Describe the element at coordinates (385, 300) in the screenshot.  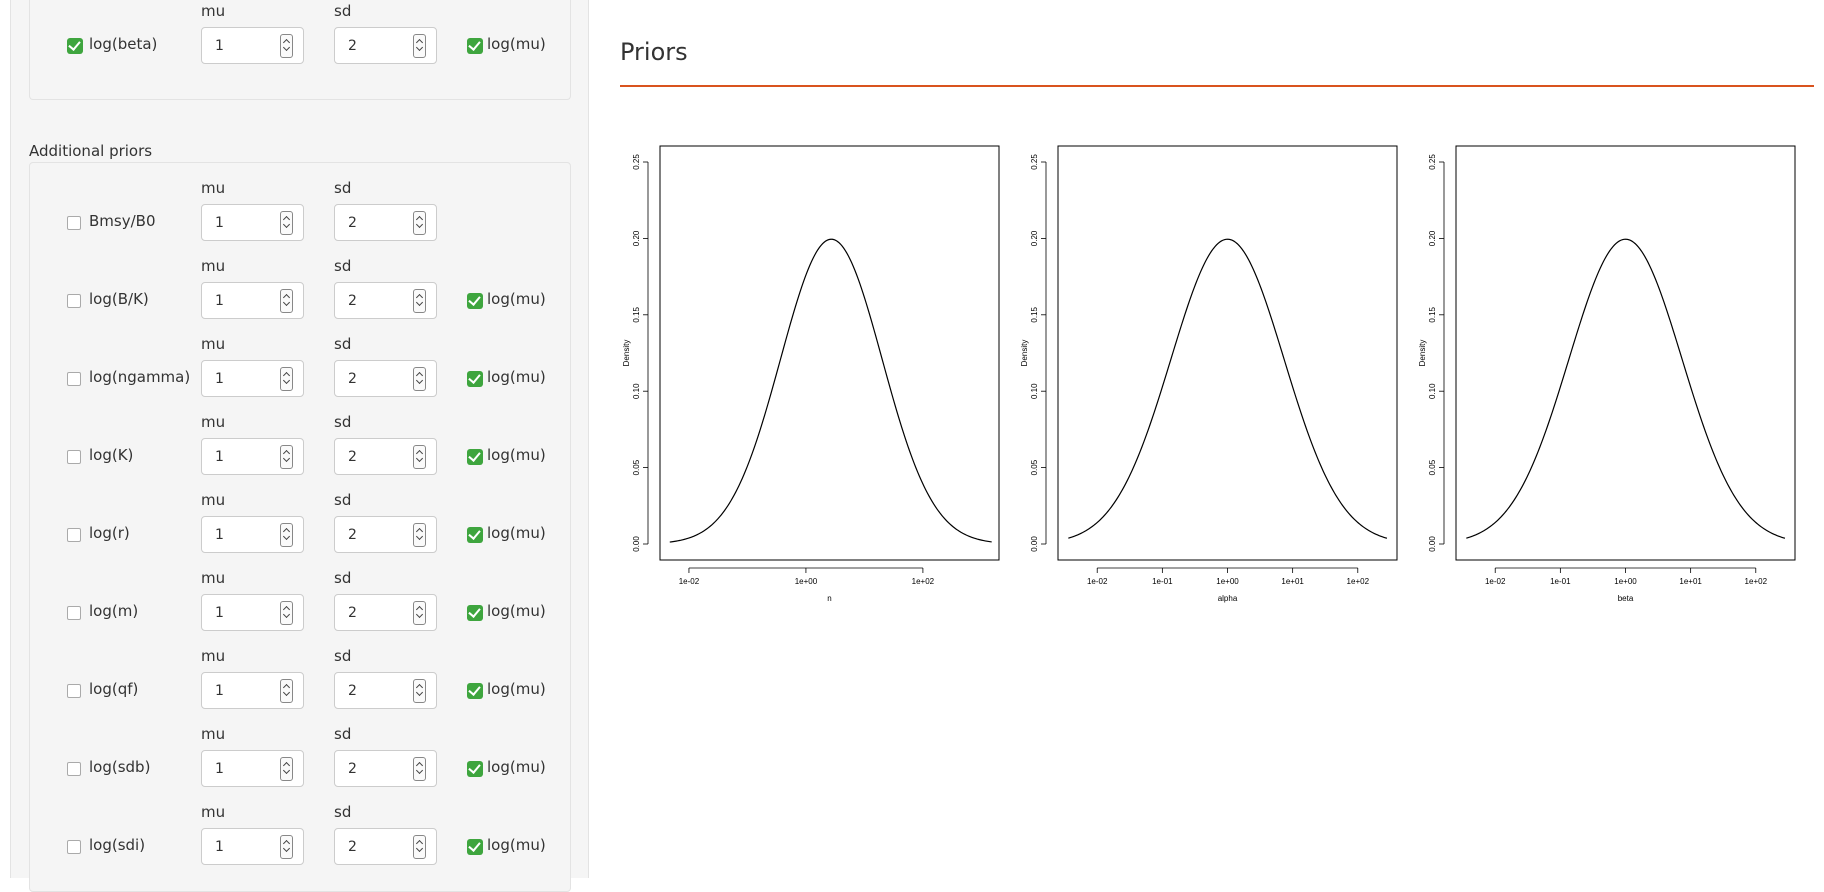
I see `log-b-k-sd-input: 2` at that location.